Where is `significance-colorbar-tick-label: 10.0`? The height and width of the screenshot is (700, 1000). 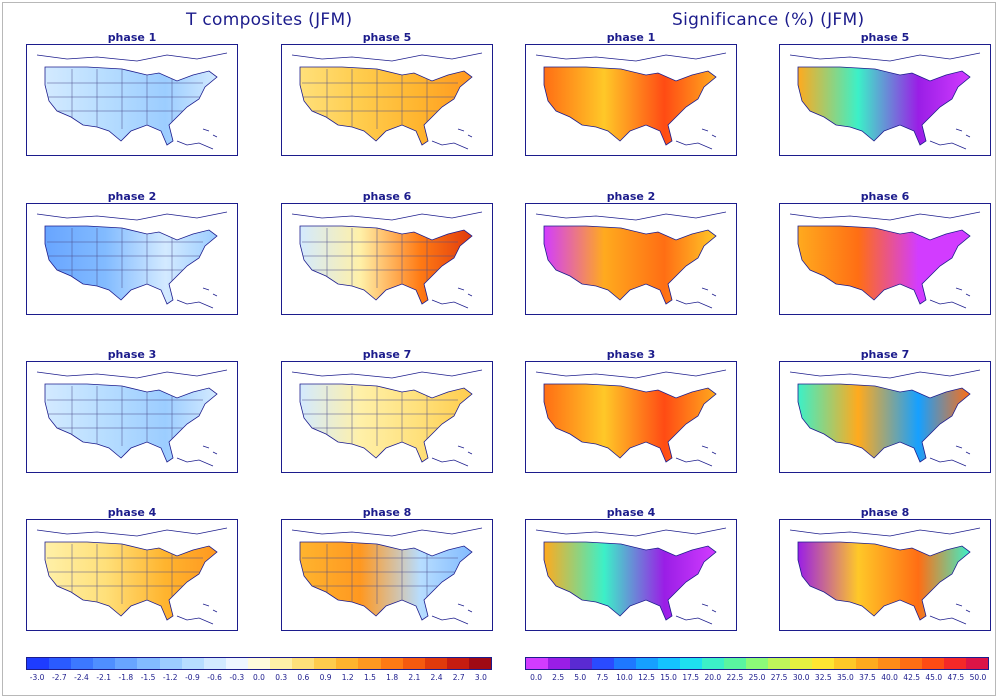
significance-colorbar-tick-label: 10.0 is located at coordinates (624, 677).